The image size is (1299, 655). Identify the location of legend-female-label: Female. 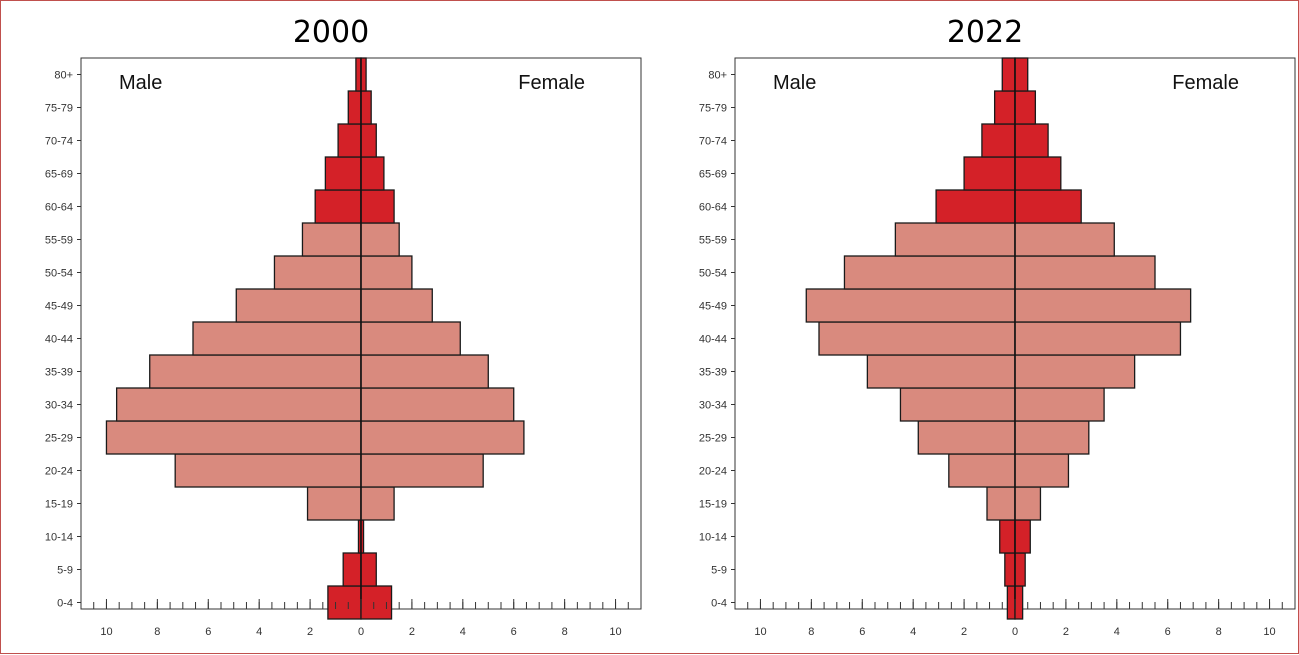
(1205, 83).